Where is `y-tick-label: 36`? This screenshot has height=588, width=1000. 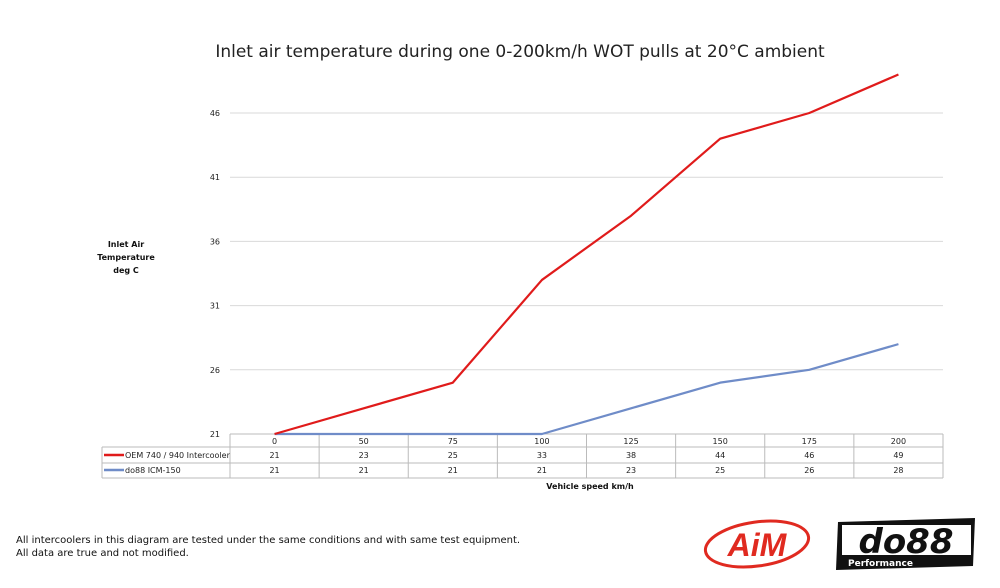 y-tick-label: 36 is located at coordinates (215, 241).